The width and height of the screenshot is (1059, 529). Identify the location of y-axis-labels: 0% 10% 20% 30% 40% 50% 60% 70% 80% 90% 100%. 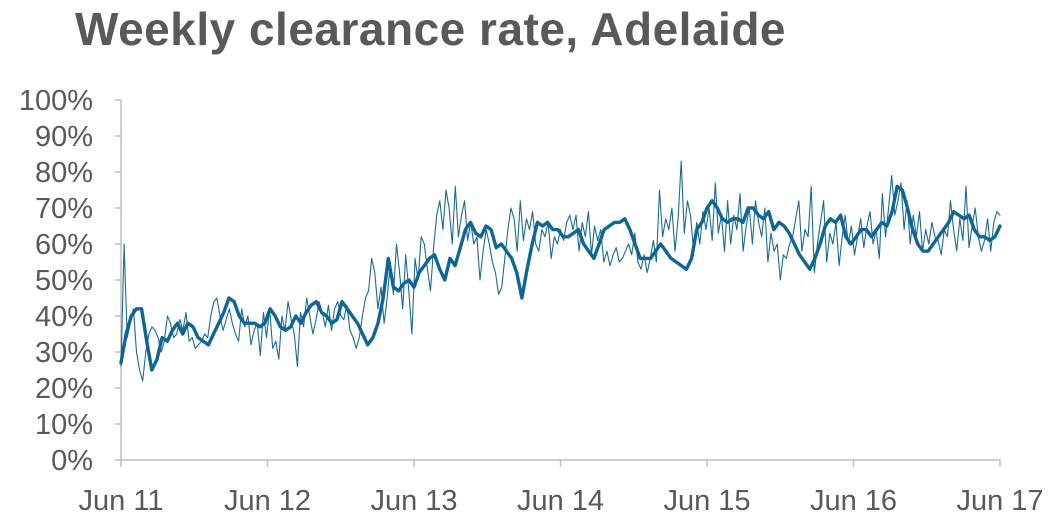
(56, 281).